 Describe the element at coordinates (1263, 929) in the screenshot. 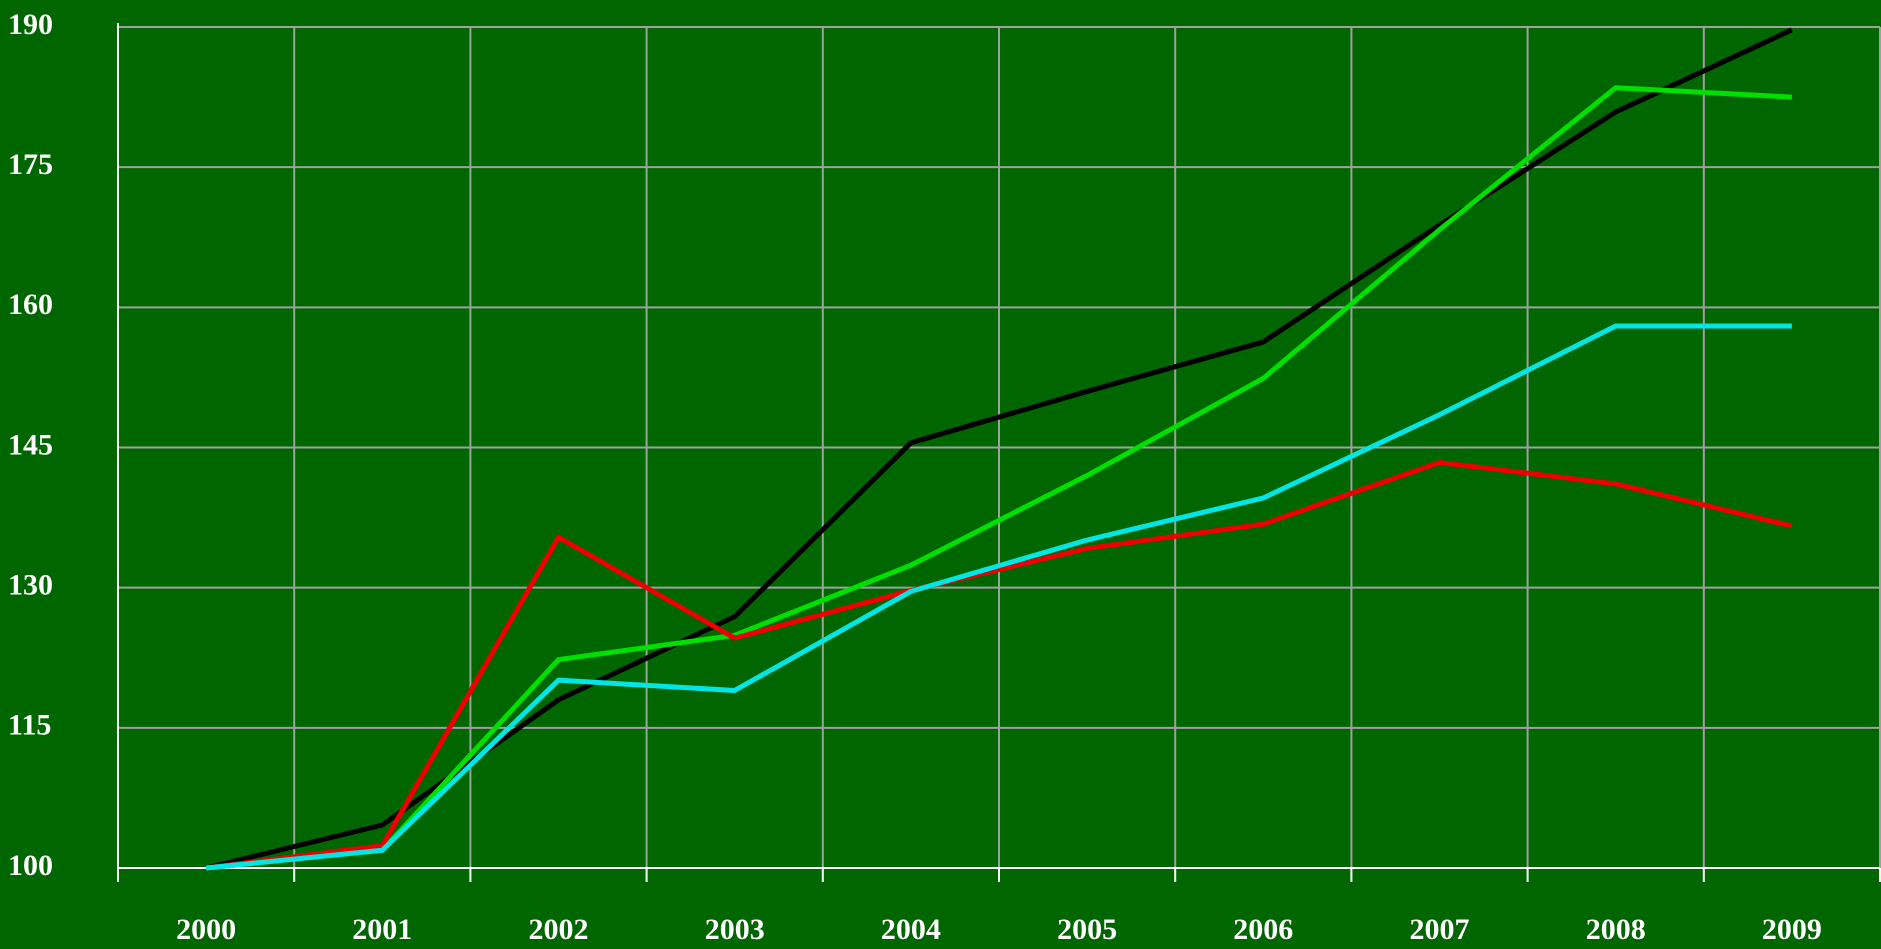

I see `x-tick-label: 2006` at that location.